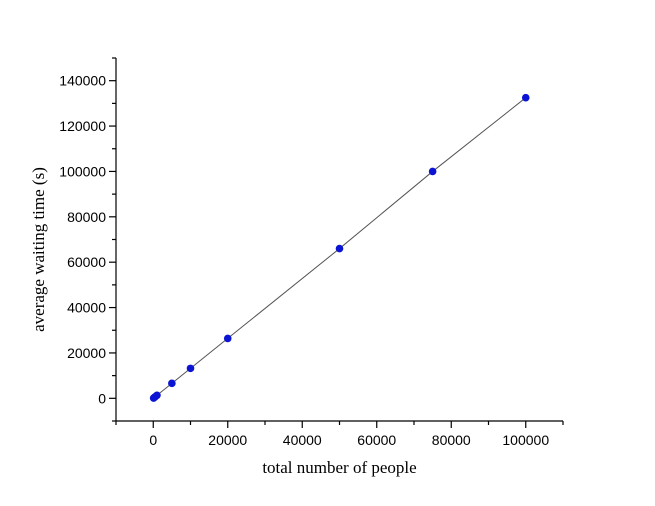  Describe the element at coordinates (86, 217) in the screenshot. I see `y-tick-label: 80000` at that location.